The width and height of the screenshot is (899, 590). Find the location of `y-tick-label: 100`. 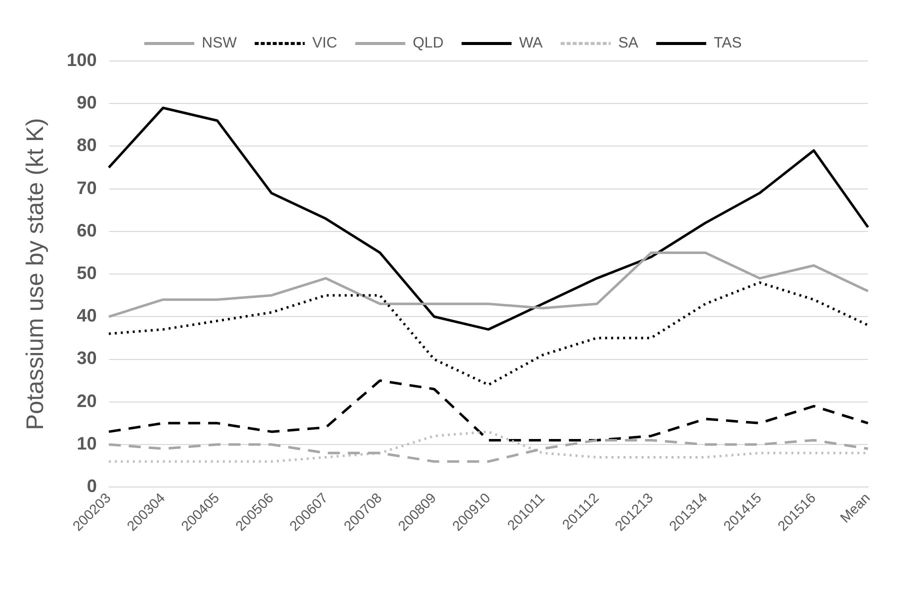

y-tick-label: 100 is located at coordinates (81, 60).